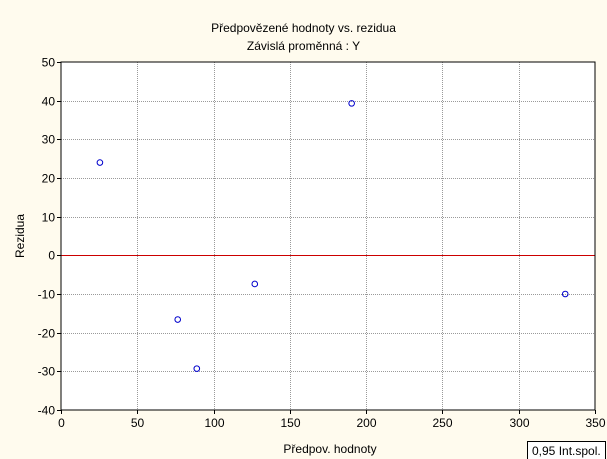  What do you see at coordinates (49, 102) in the screenshot?
I see `y-tick-label: 40` at bounding box center [49, 102].